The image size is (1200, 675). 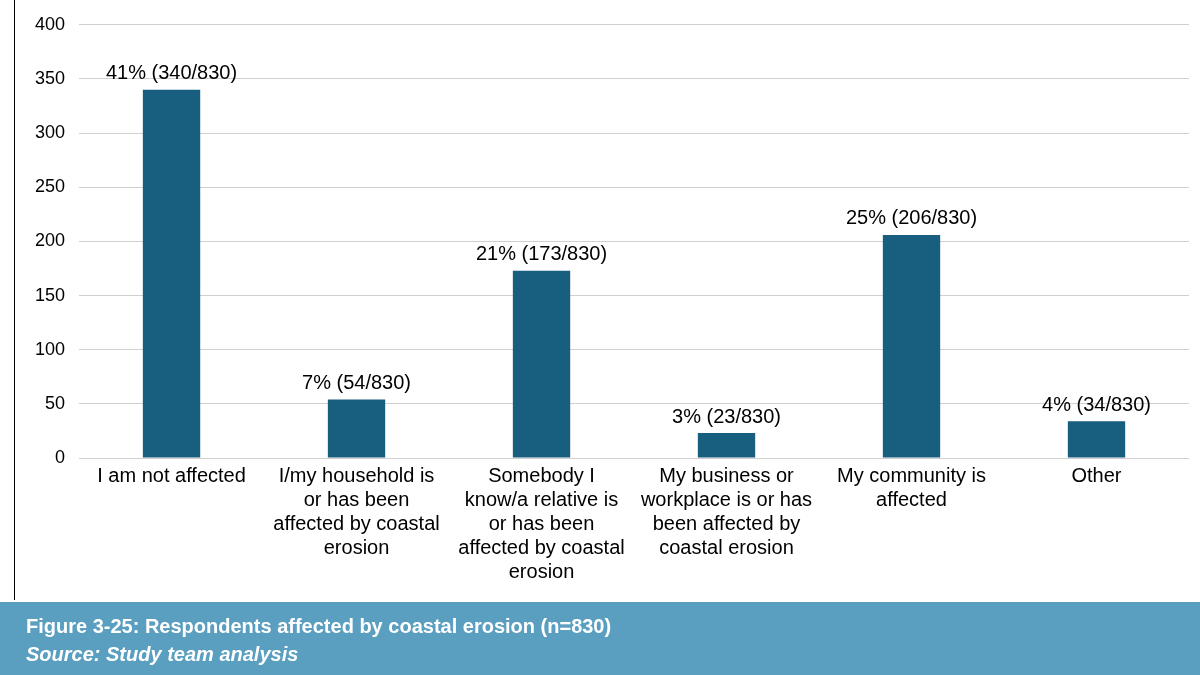 I want to click on y-tick-label: 50, so click(x=55, y=402).